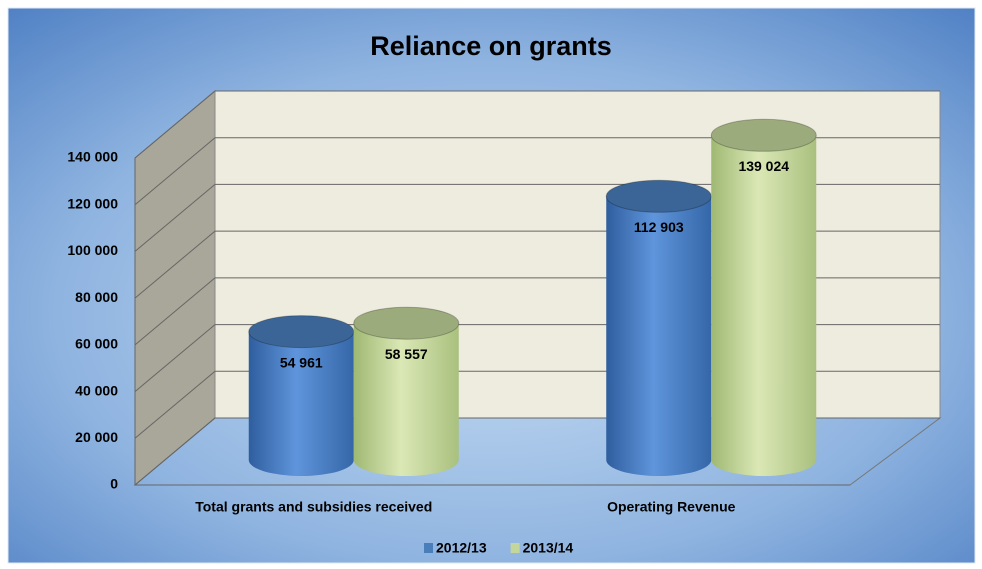 The image size is (982, 569). Describe the element at coordinates (92, 157) in the screenshot. I see `y-tick-label: 140 000` at that location.